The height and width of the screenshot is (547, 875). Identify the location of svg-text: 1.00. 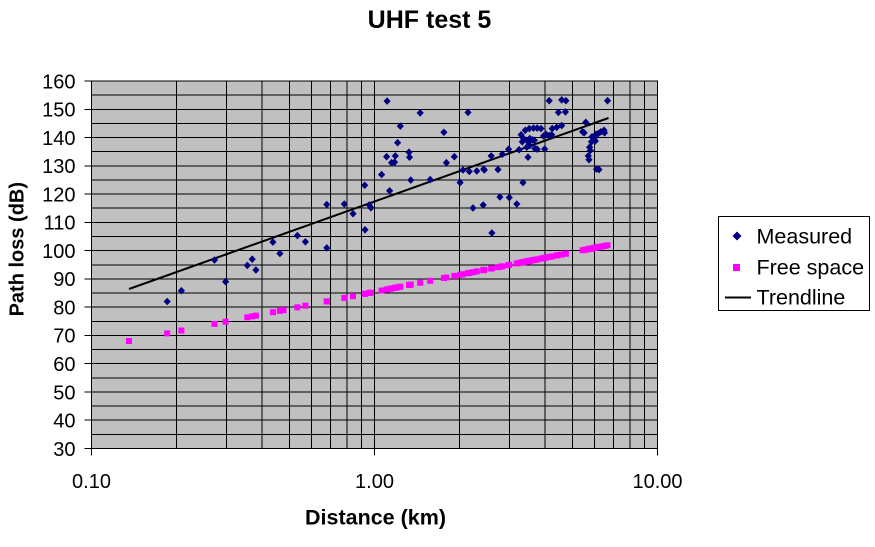
(374, 482).